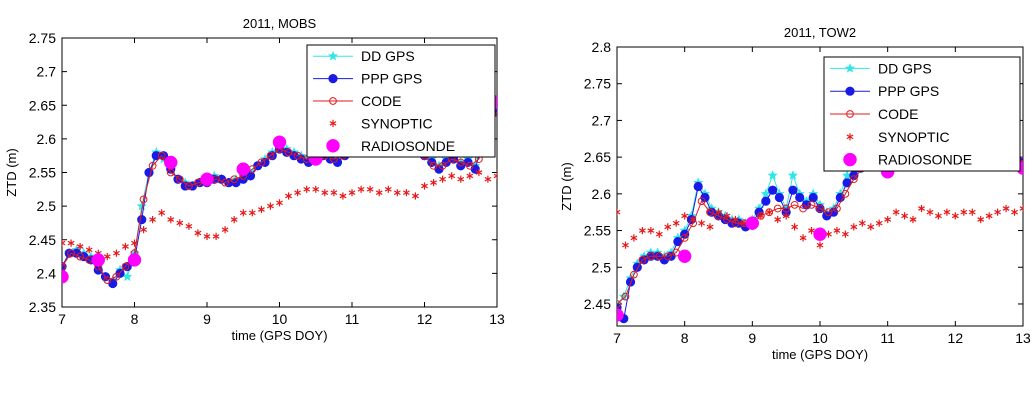 This screenshot has width=1035, height=393. I want to click on chart-0-xtick-label: 7, so click(62, 319).